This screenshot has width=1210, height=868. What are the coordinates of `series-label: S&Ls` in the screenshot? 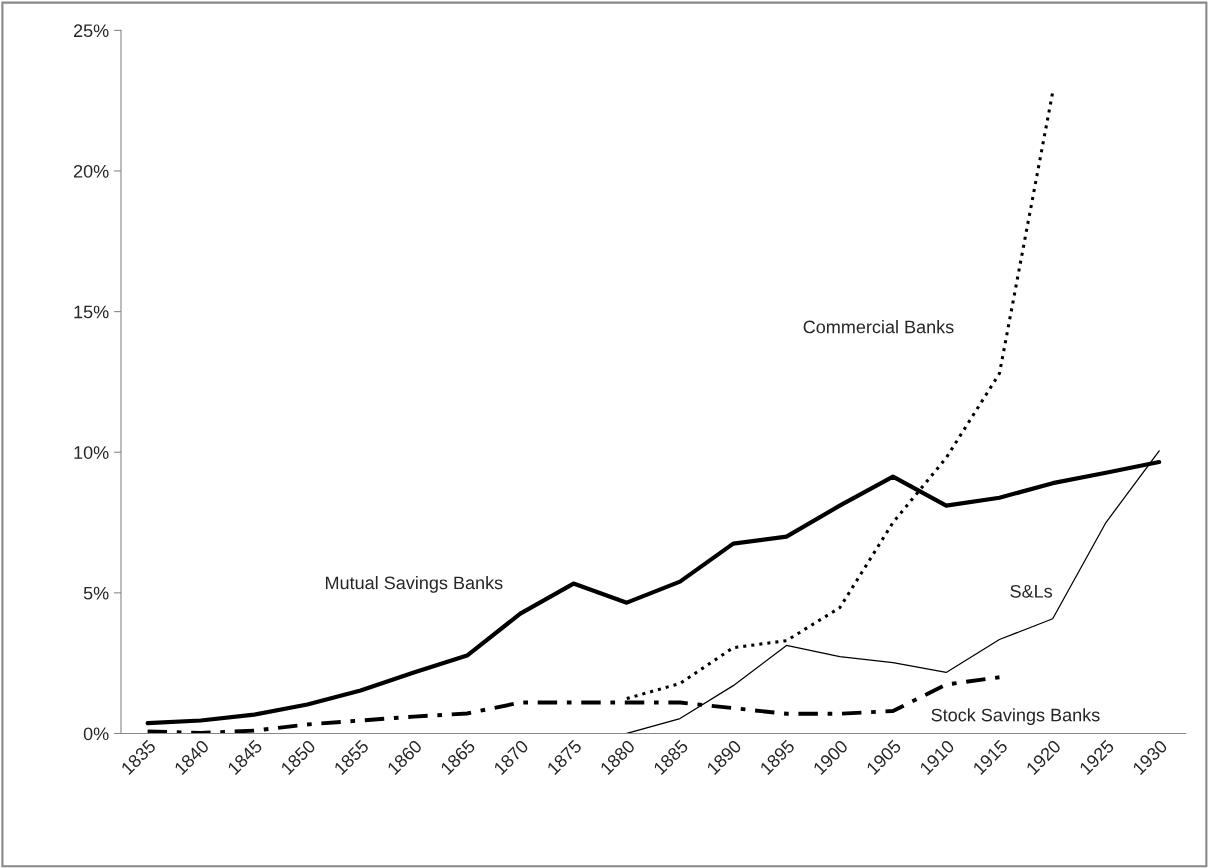 It's located at (1031, 591).